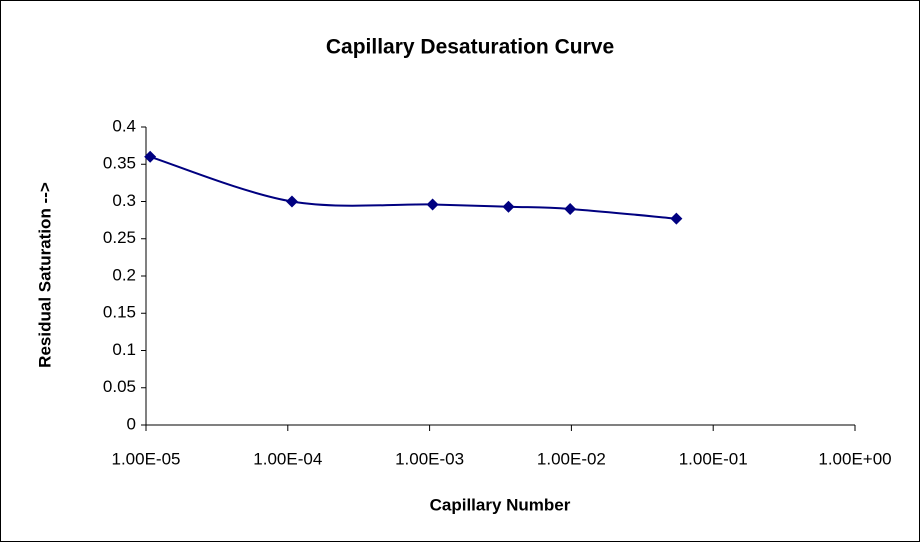 Image resolution: width=920 pixels, height=542 pixels. Describe the element at coordinates (571, 458) in the screenshot. I see `x-tick-label: 1.00E-02` at that location.